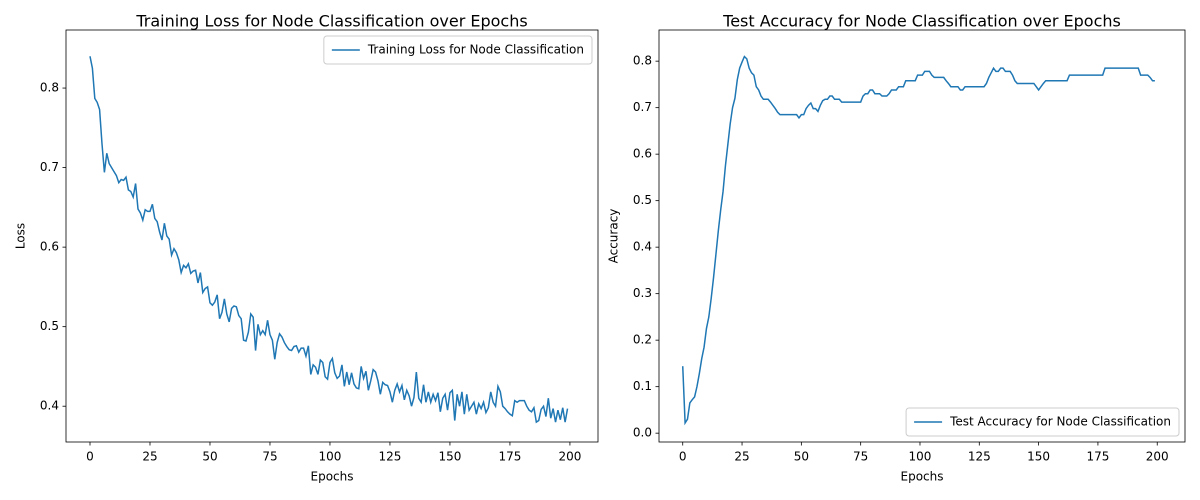 This screenshot has width=1200, height=500. Describe the element at coordinates (642, 293) in the screenshot. I see `y-tick-label: 0.3` at that location.